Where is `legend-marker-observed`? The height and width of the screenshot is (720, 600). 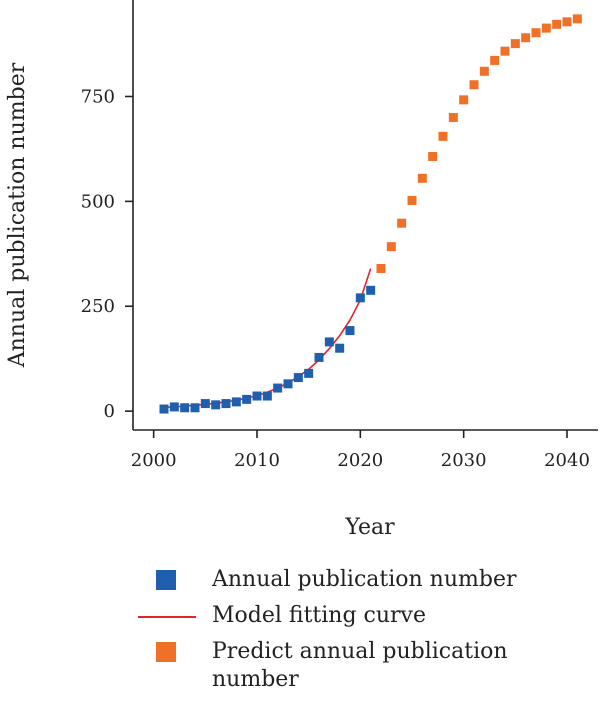 legend-marker-observed is located at coordinates (166, 580).